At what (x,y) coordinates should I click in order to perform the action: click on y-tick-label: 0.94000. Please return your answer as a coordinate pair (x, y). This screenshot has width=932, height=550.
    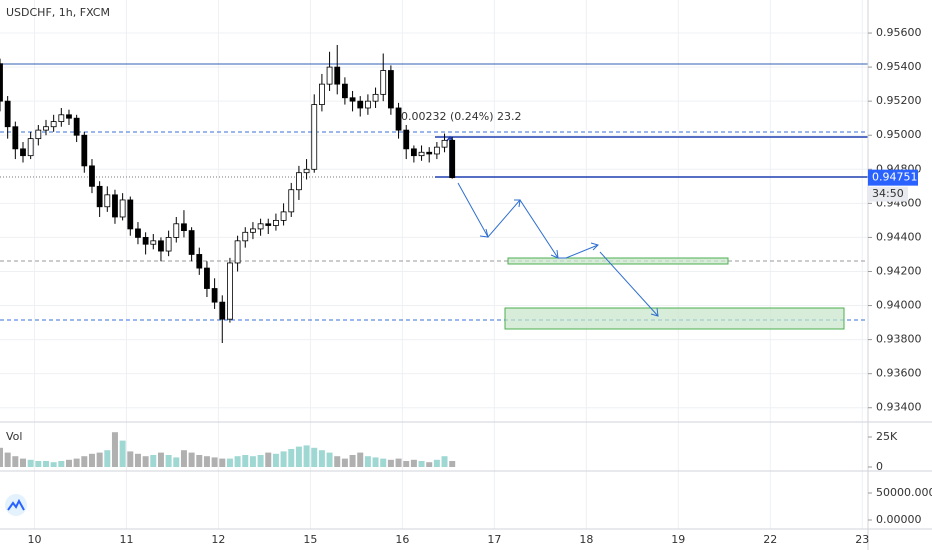
    Looking at the image, I should click on (899, 305).